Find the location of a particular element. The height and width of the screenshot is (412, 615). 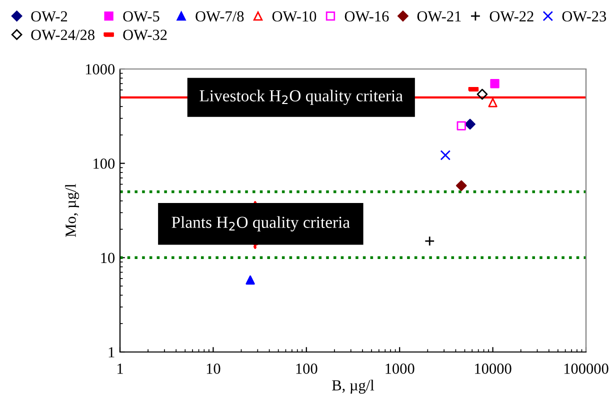

x-tick-label: 100000 is located at coordinates (586, 369).